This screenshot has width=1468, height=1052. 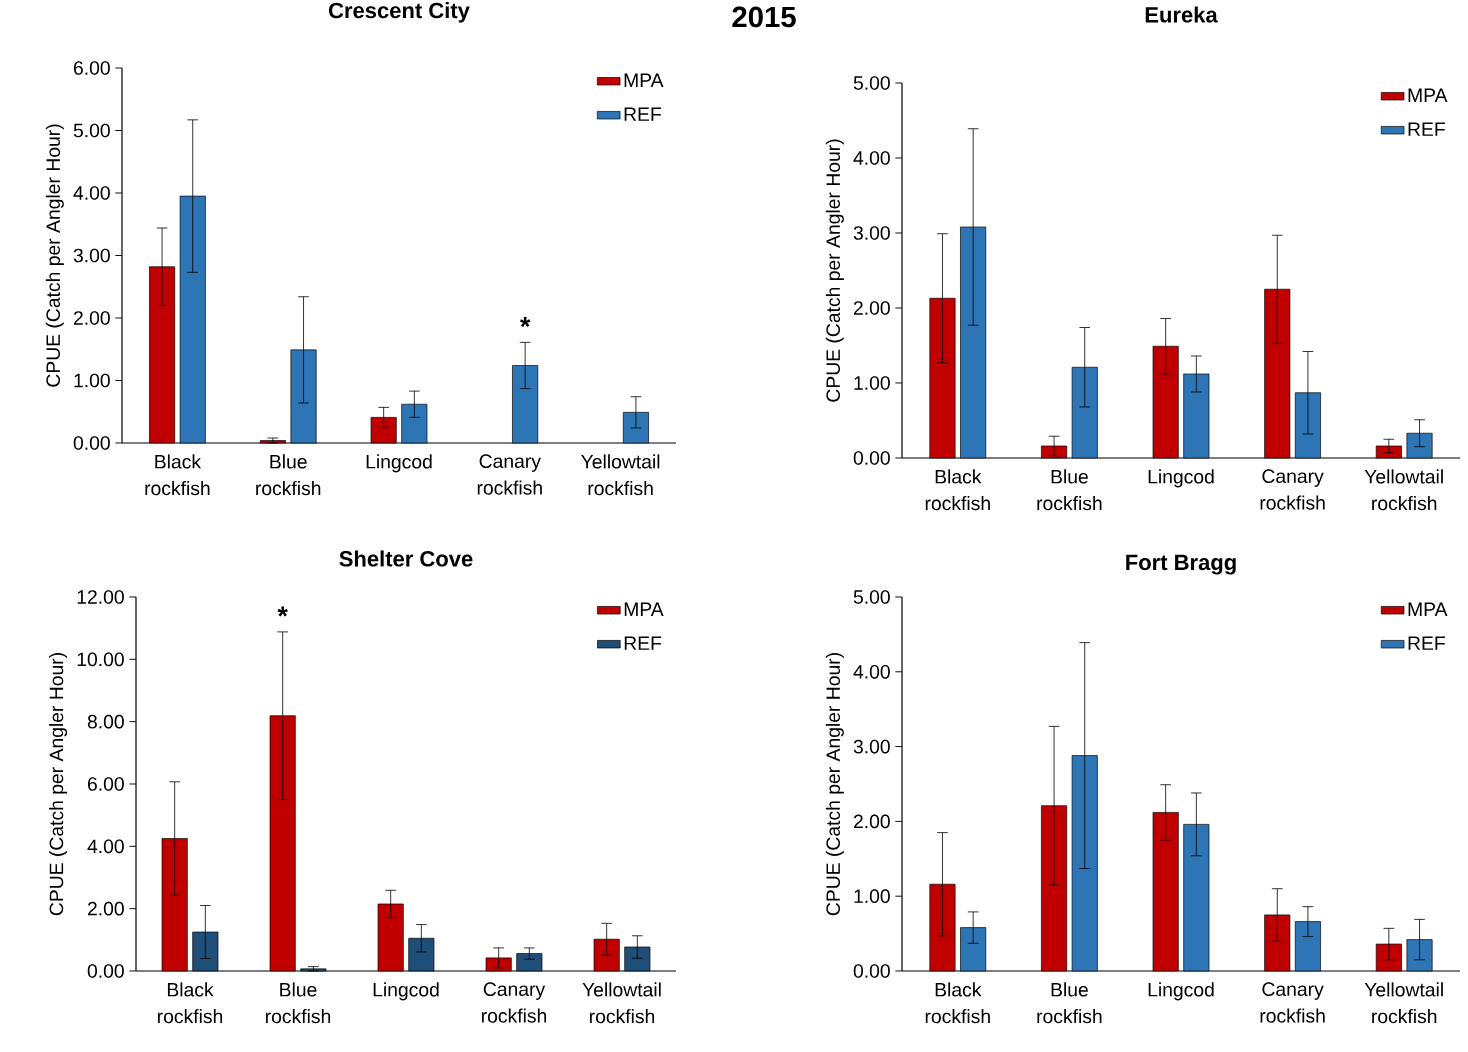 I want to click on y-tick-label: 12.00, so click(x=100, y=597).